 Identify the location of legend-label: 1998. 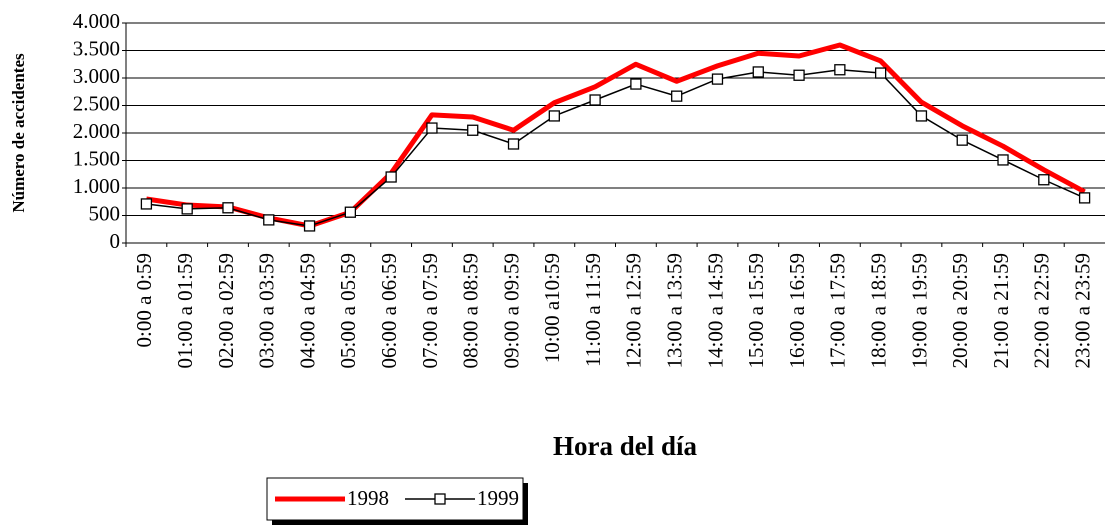
(368, 498).